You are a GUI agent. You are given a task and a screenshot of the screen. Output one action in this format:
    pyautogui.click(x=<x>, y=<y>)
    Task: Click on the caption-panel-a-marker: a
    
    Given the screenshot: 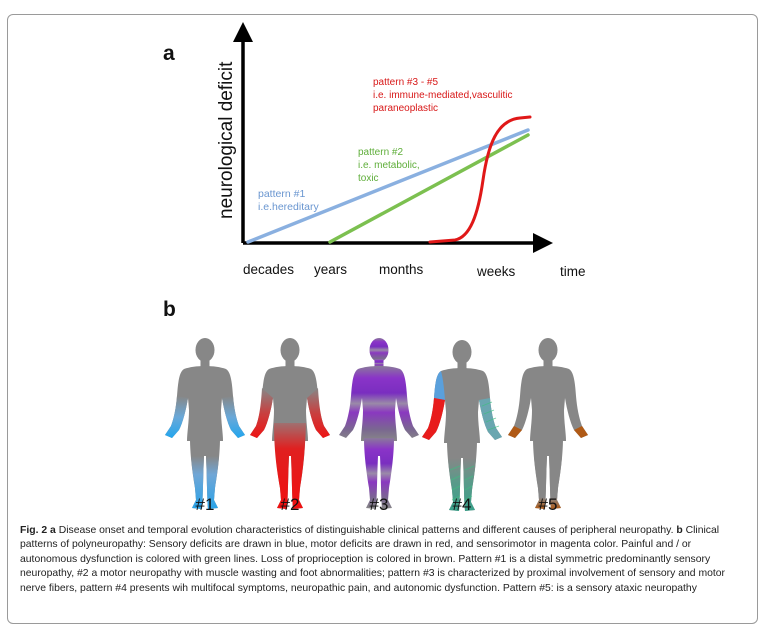 What is the action you would take?
    pyautogui.click(x=53, y=530)
    